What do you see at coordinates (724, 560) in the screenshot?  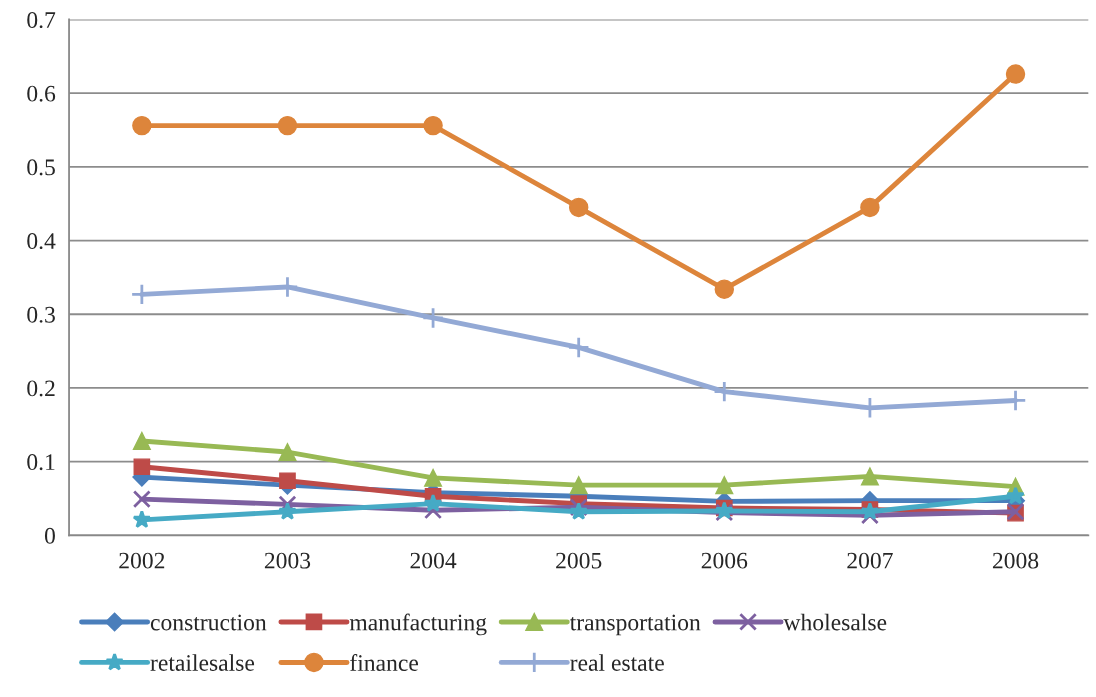 I see `x-tick-label: 2006` at bounding box center [724, 560].